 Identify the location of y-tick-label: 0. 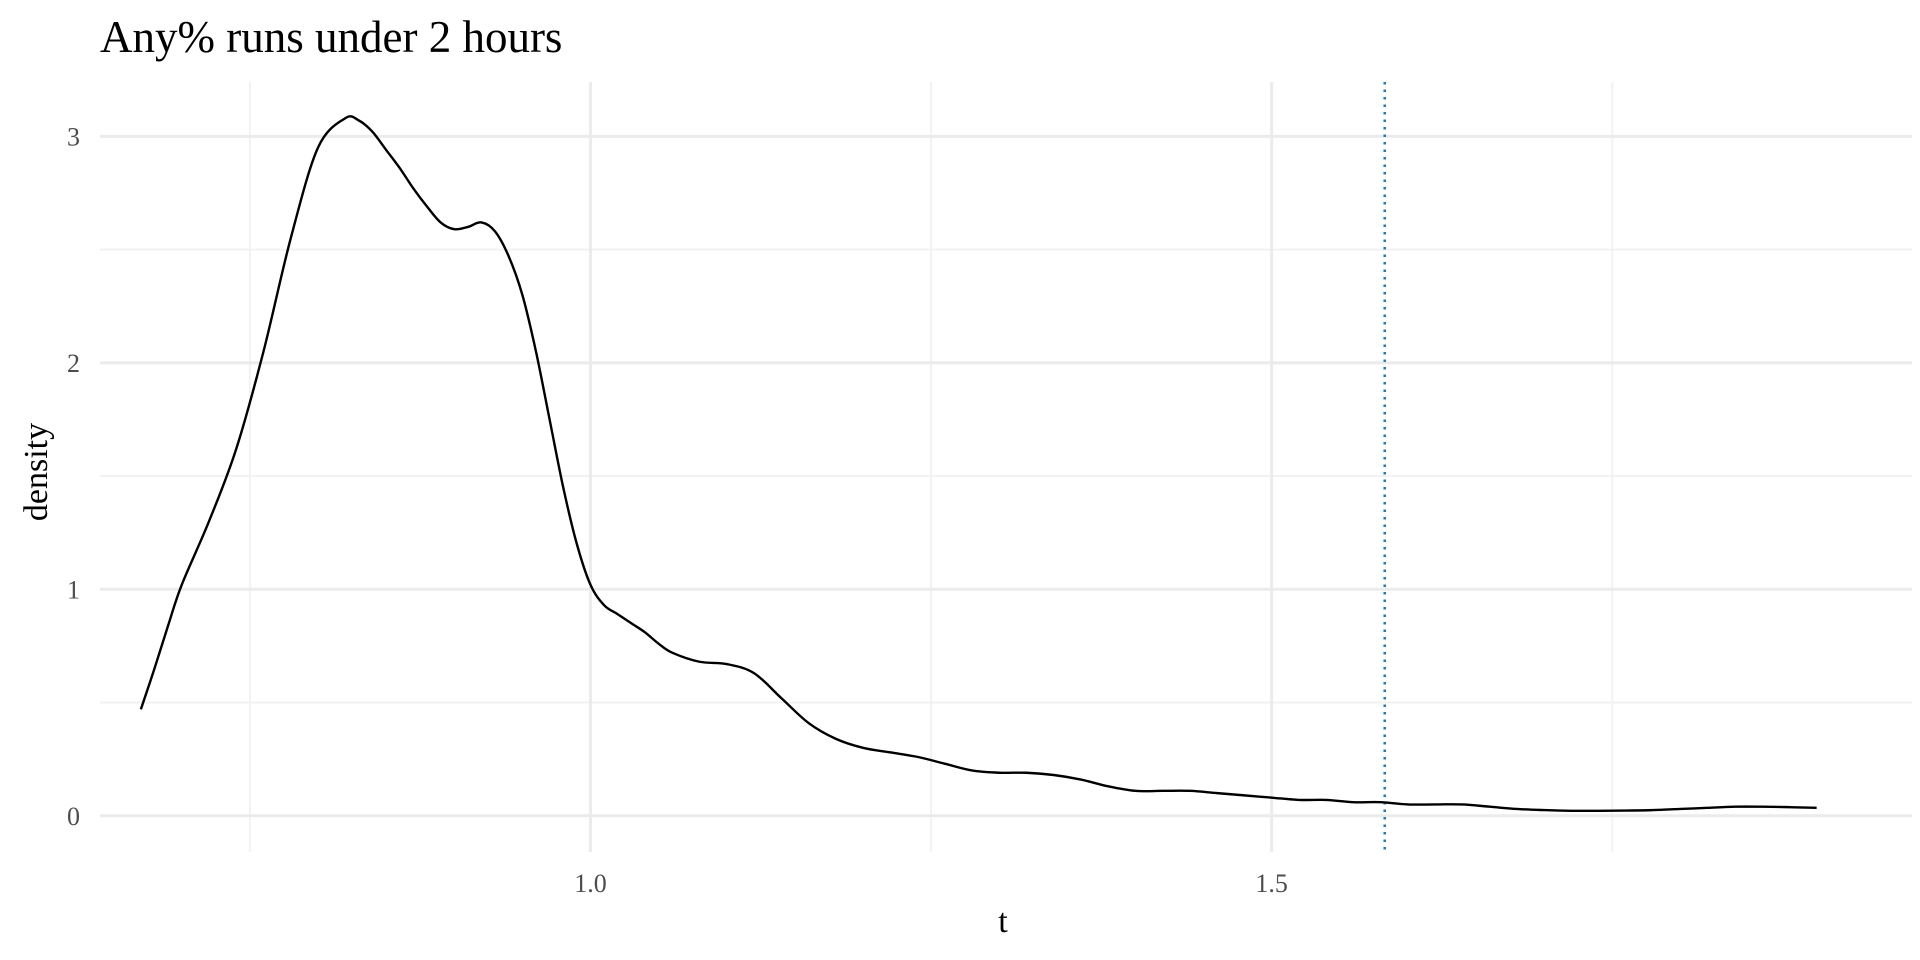
(73, 816).